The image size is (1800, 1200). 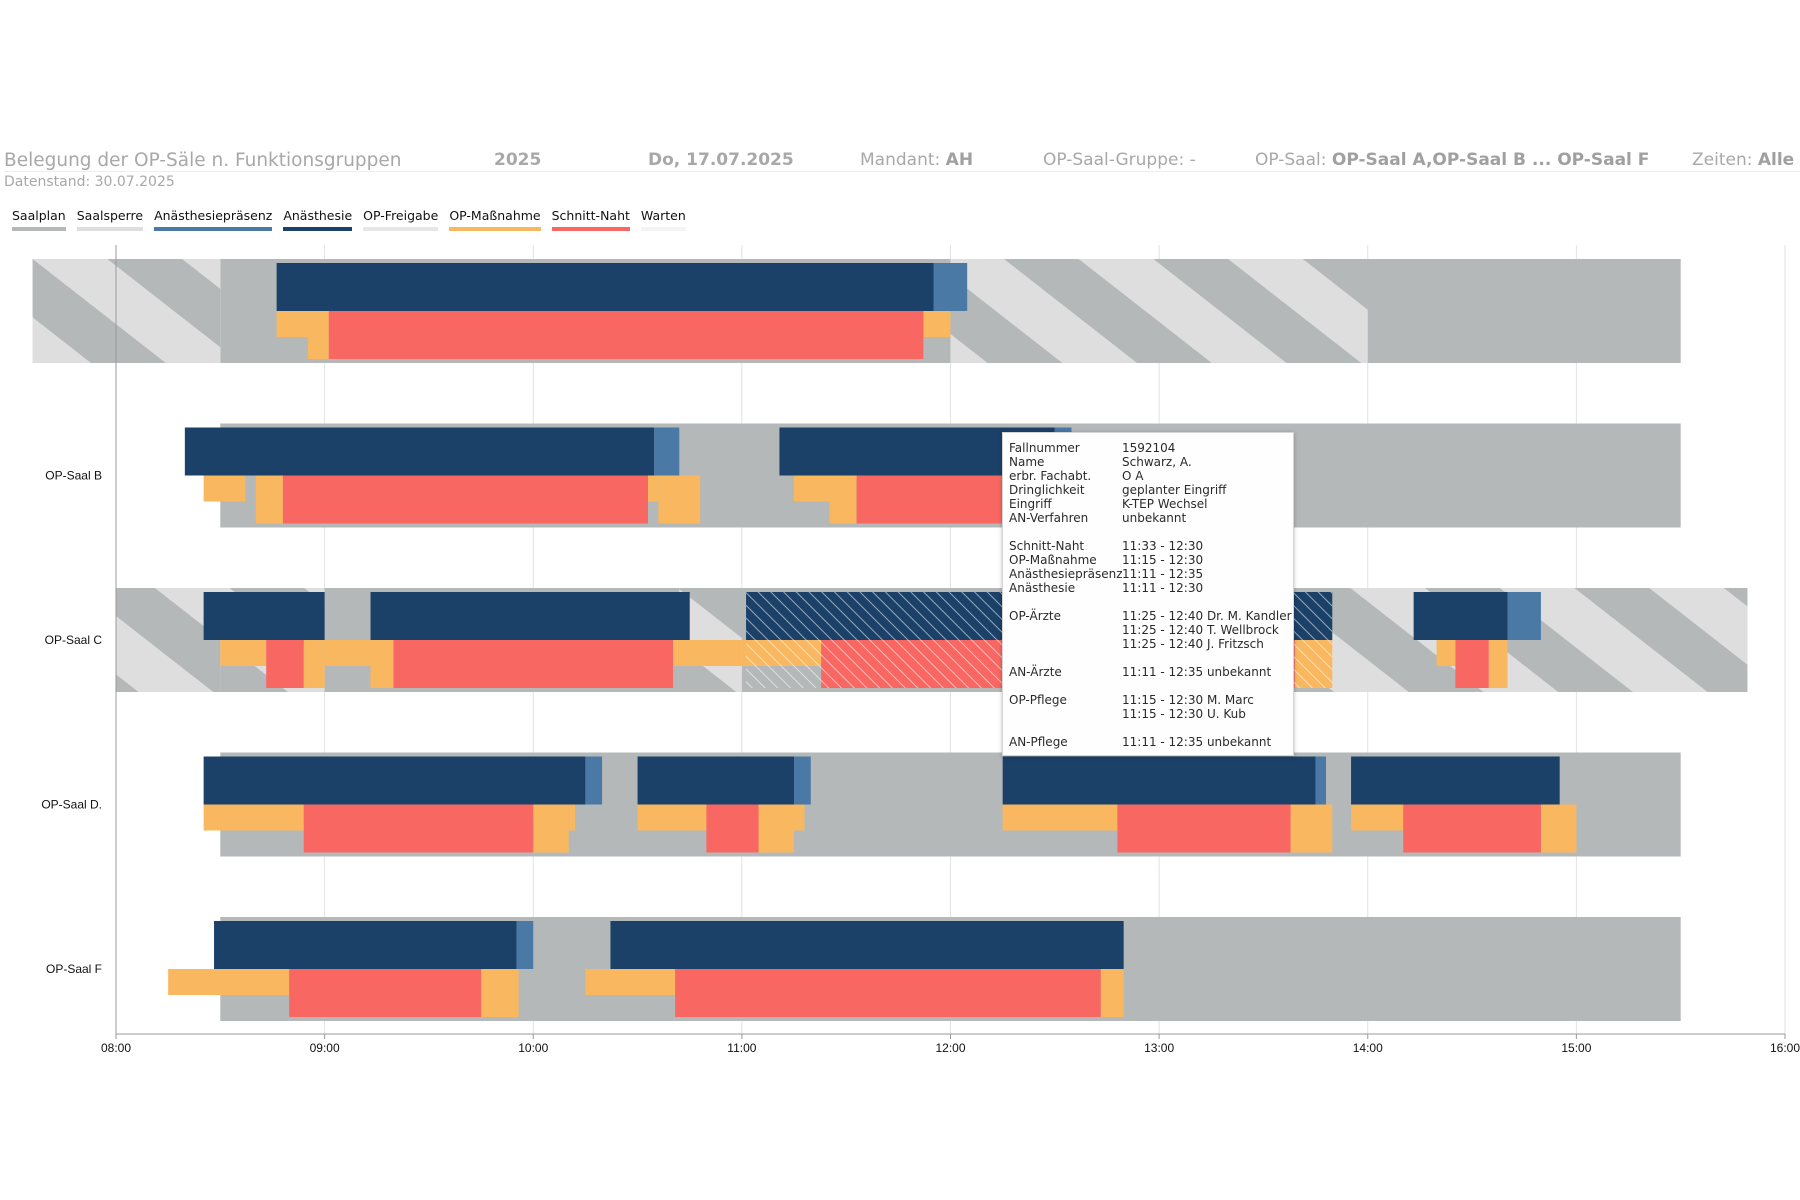 I want to click on mandant-label: Mandant:, so click(x=900, y=160).